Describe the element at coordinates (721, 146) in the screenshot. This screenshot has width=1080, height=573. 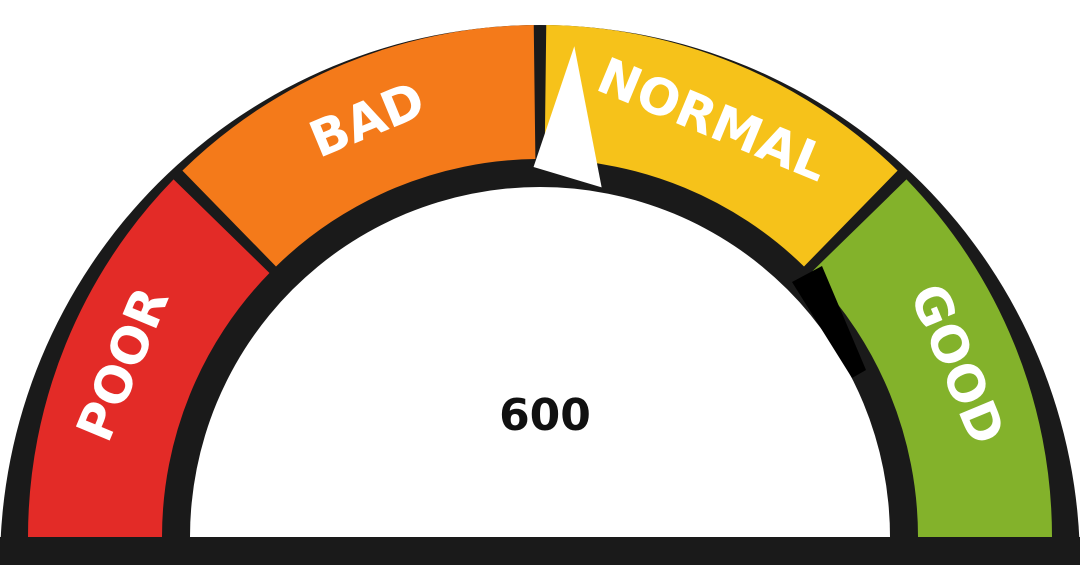
I see `gauge-segment-normal` at that location.